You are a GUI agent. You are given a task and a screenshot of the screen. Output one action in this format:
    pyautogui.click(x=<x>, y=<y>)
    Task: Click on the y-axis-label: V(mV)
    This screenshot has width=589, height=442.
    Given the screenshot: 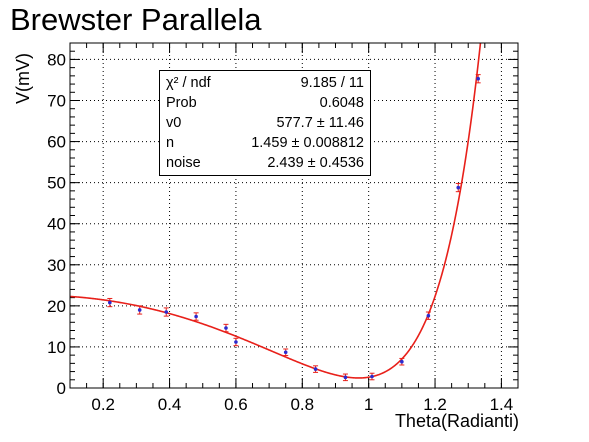 What is the action you would take?
    pyautogui.click(x=23, y=78)
    